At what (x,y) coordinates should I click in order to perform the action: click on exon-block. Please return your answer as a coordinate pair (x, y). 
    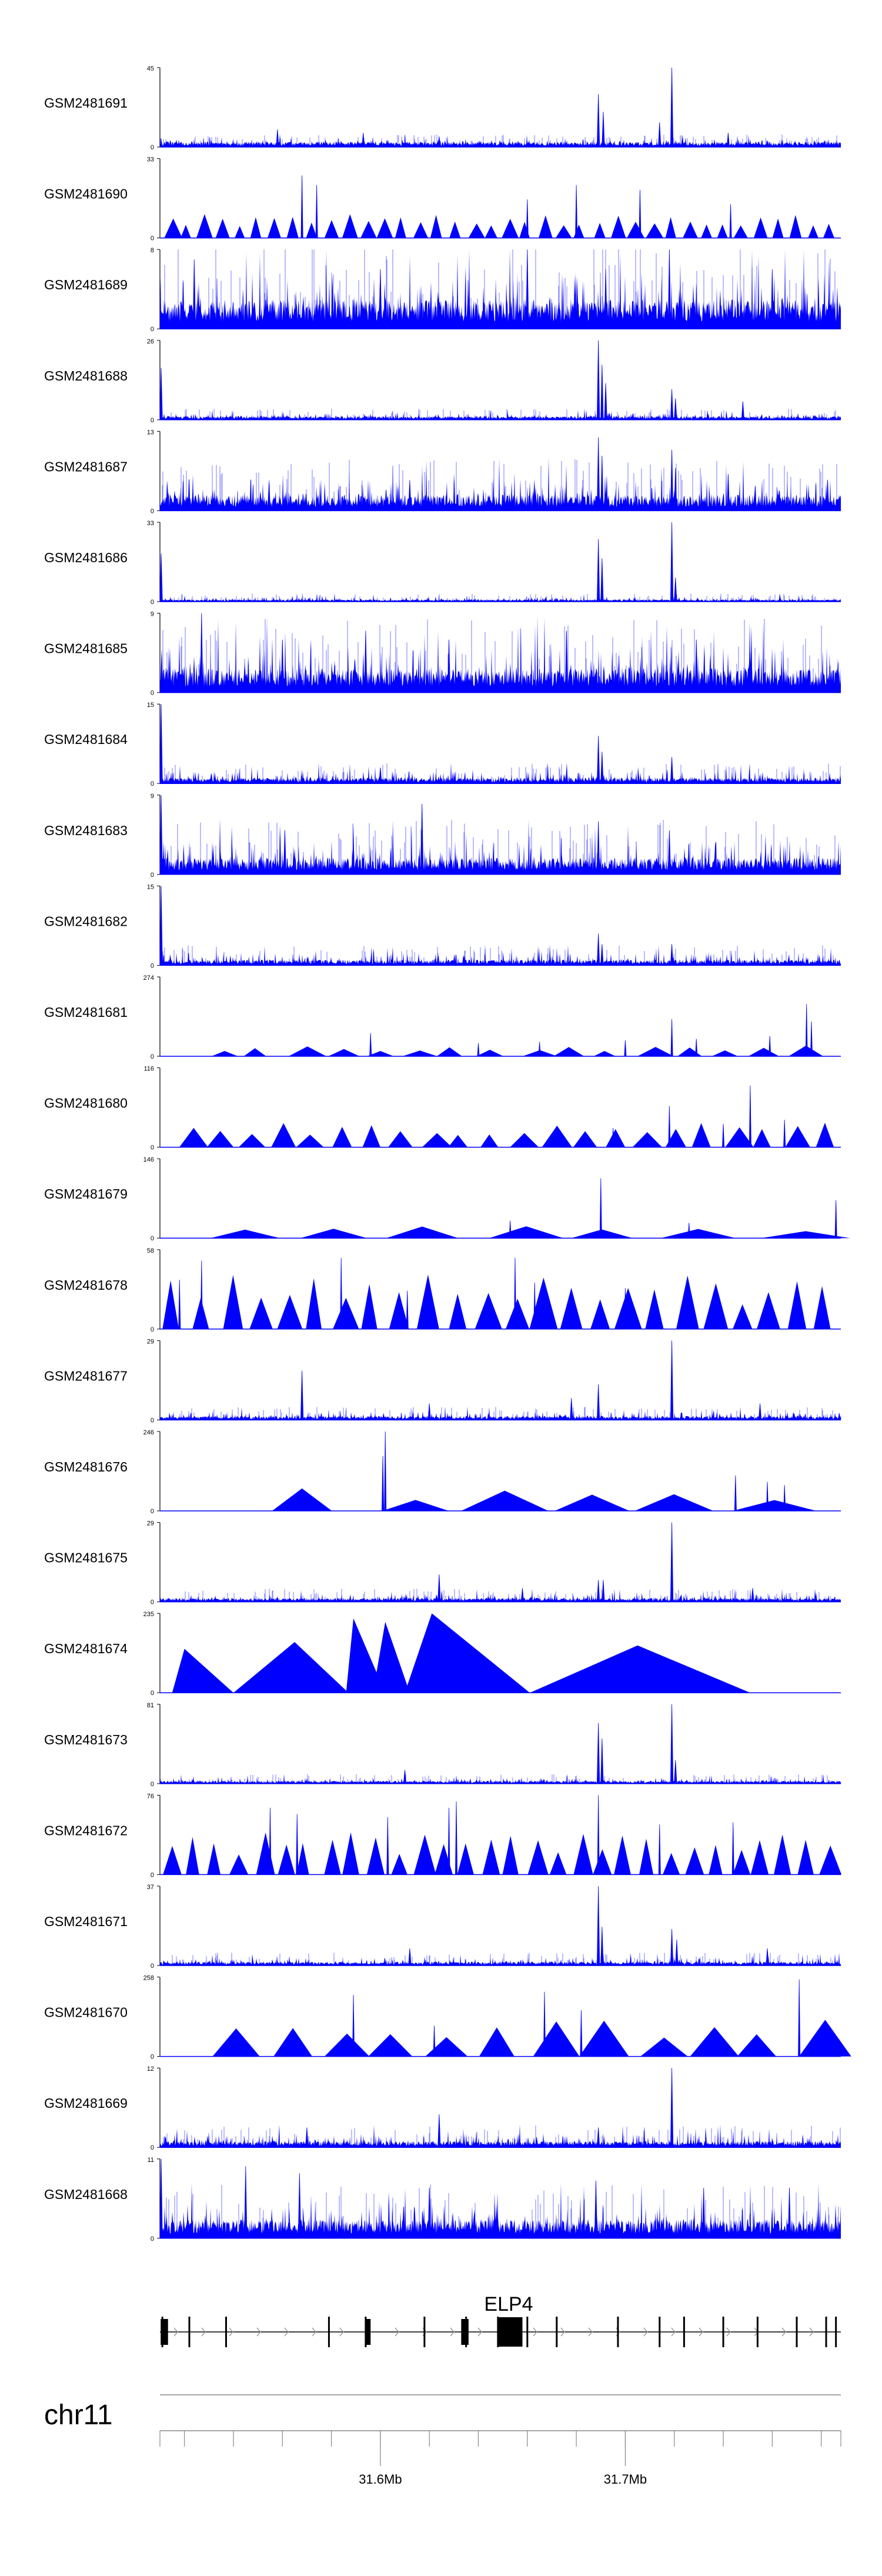
    Looking at the image, I should click on (368, 2332).